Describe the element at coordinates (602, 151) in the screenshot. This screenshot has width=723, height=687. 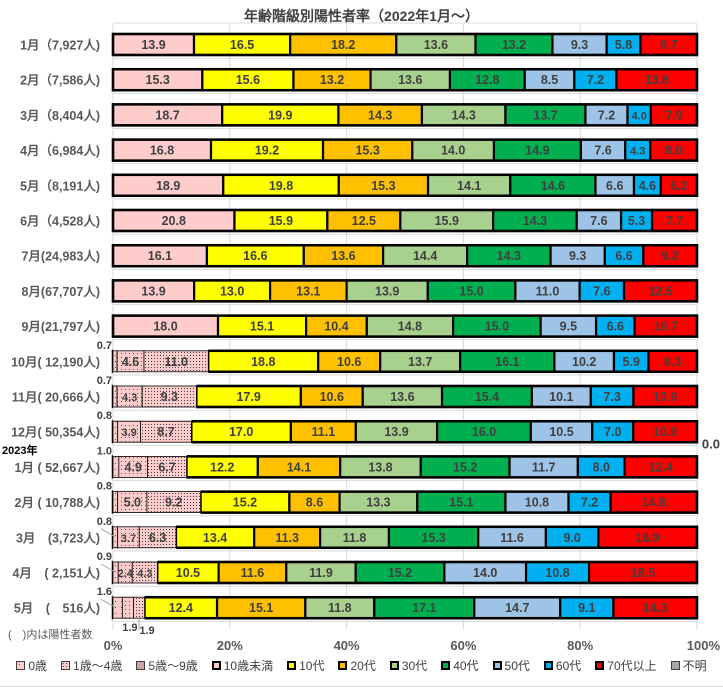
I see `data-label: 7.6` at that location.